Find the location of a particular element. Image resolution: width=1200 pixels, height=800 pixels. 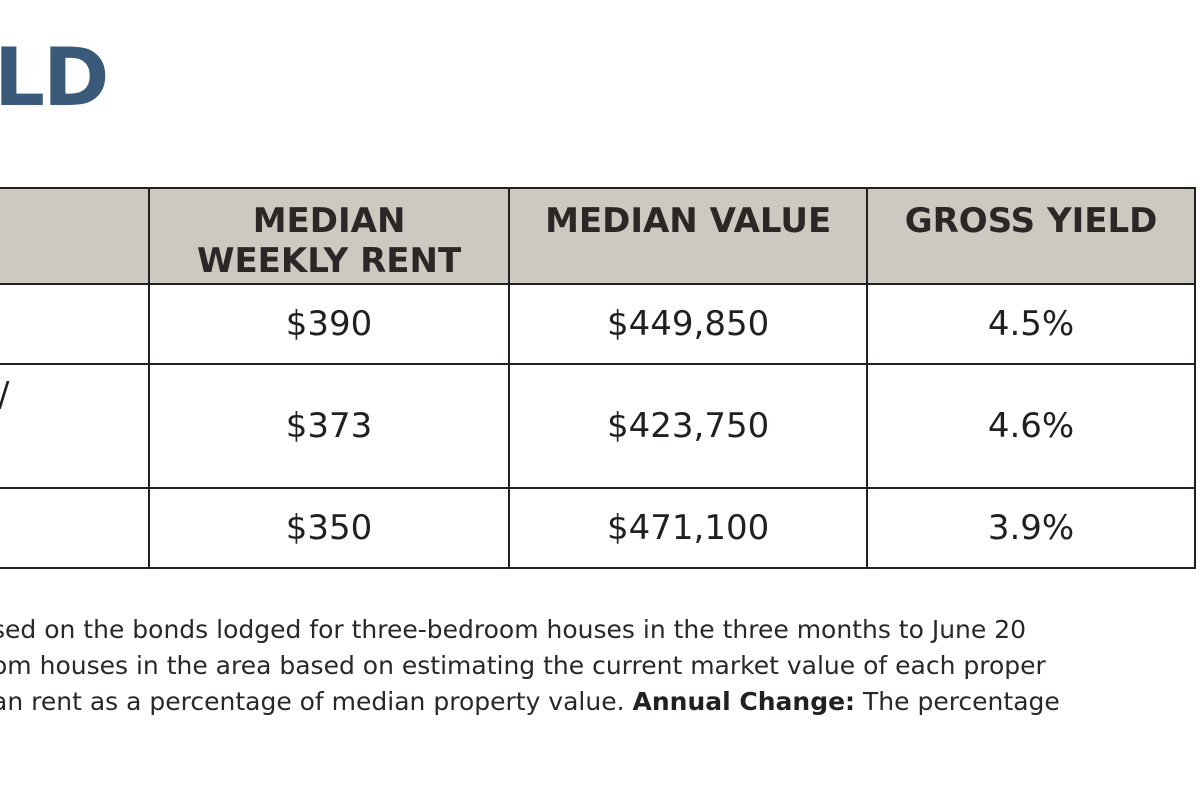

header-median-value: MEDIAN VALUE is located at coordinates (688, 236).